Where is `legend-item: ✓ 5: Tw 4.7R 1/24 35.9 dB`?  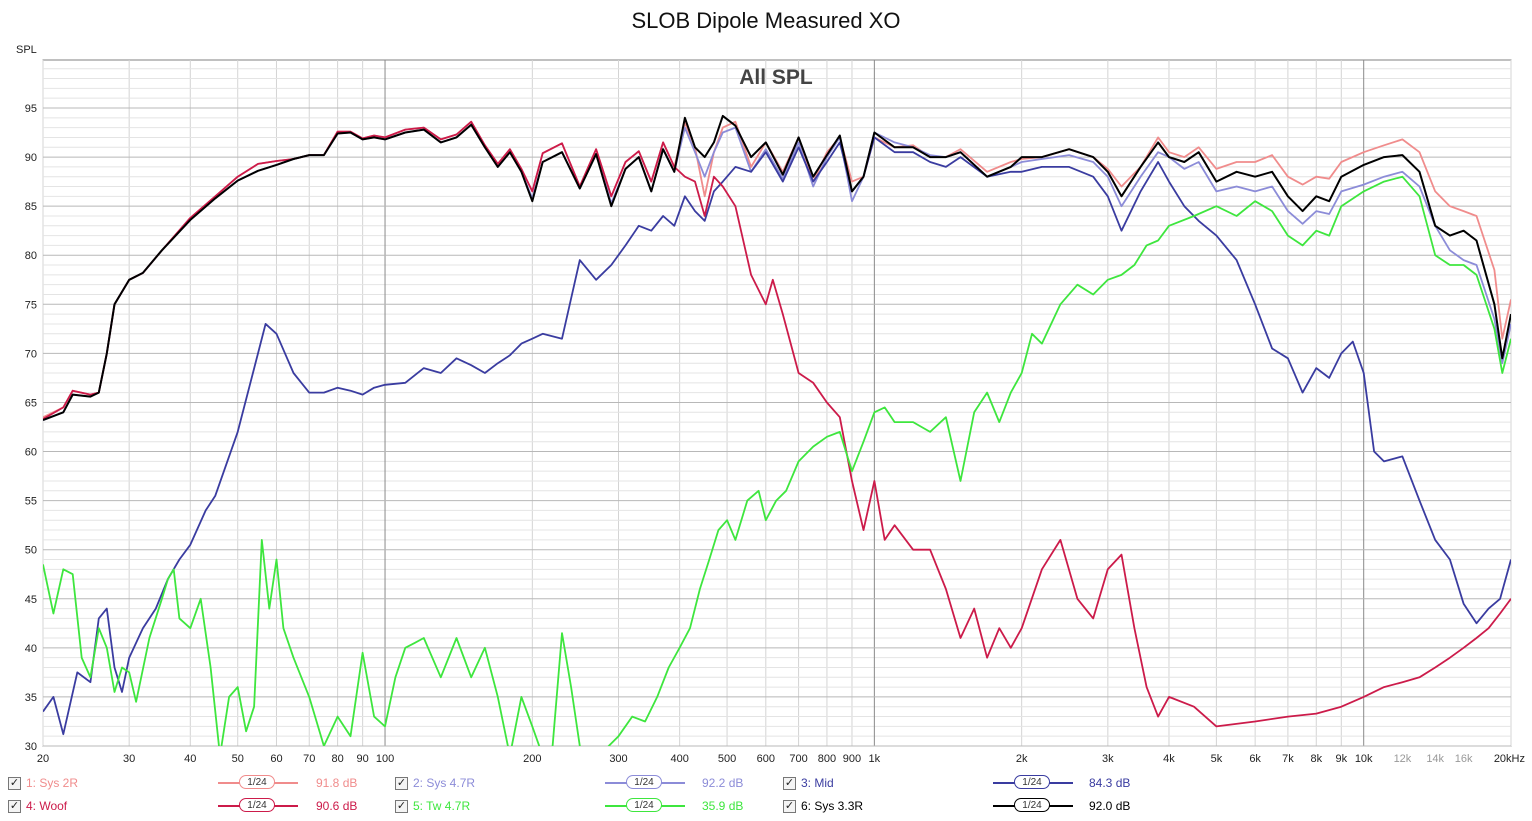 legend-item: ✓ 5: Tw 4.7R 1/24 35.9 dB is located at coordinates (585, 807).